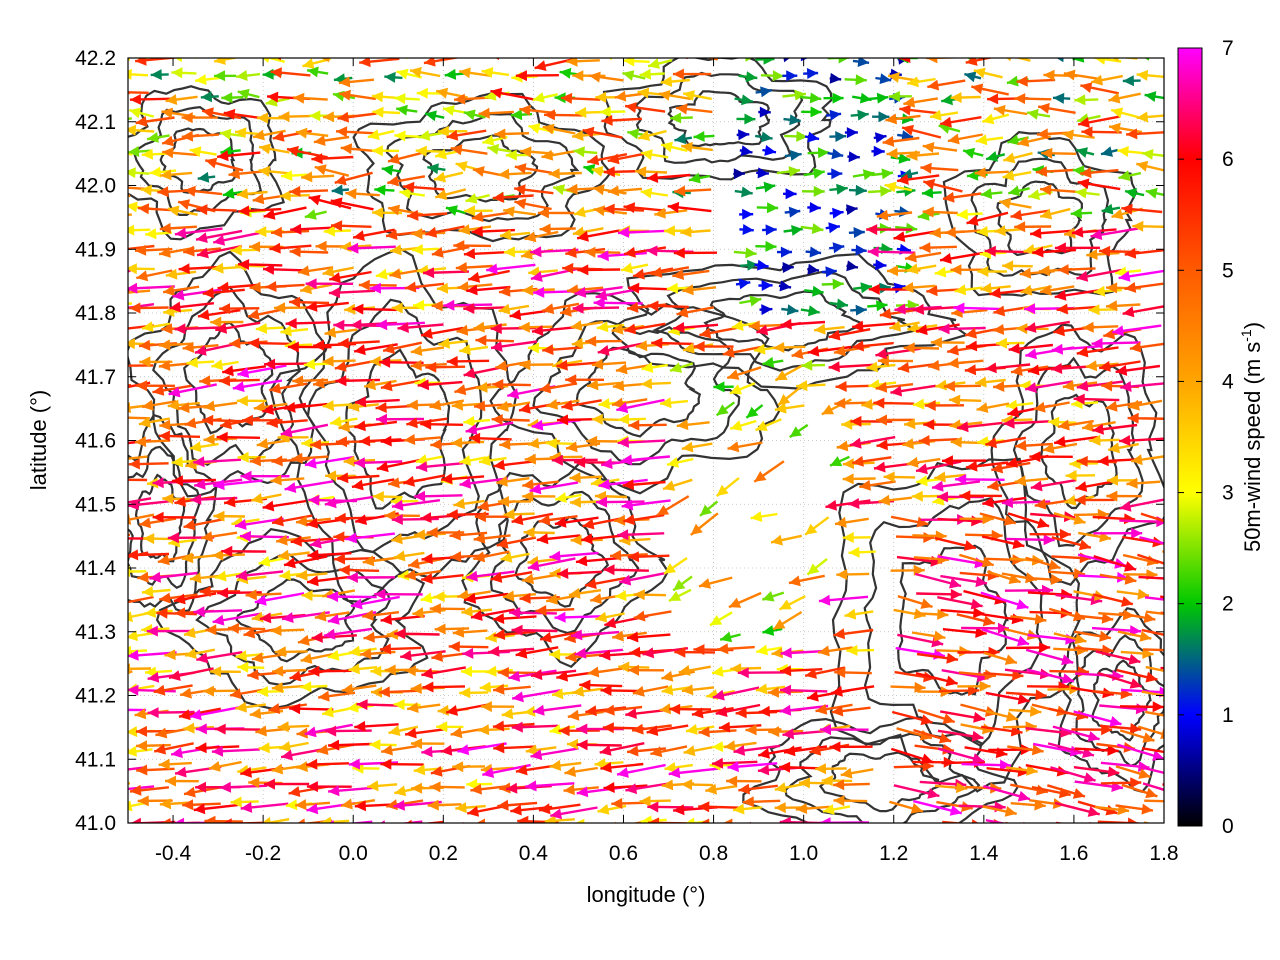  Describe the element at coordinates (1228, 159) in the screenshot. I see `colorbar-tick-label: 6` at that location.